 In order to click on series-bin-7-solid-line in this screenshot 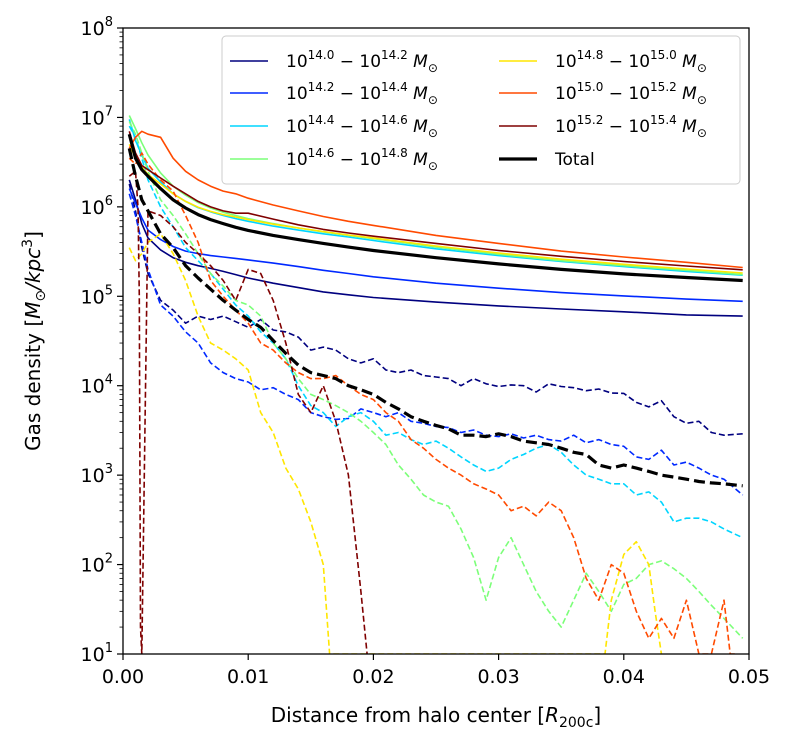, I will do `click(435, 201)`.